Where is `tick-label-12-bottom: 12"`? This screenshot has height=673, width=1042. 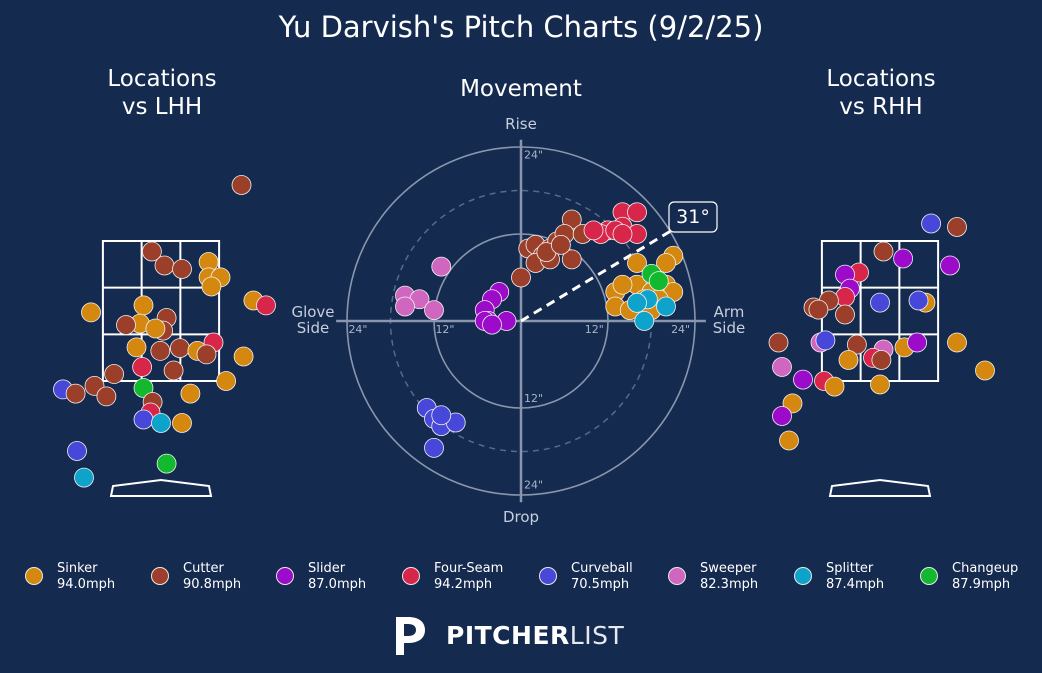
tick-label-12-bottom: 12" is located at coordinates (533, 398).